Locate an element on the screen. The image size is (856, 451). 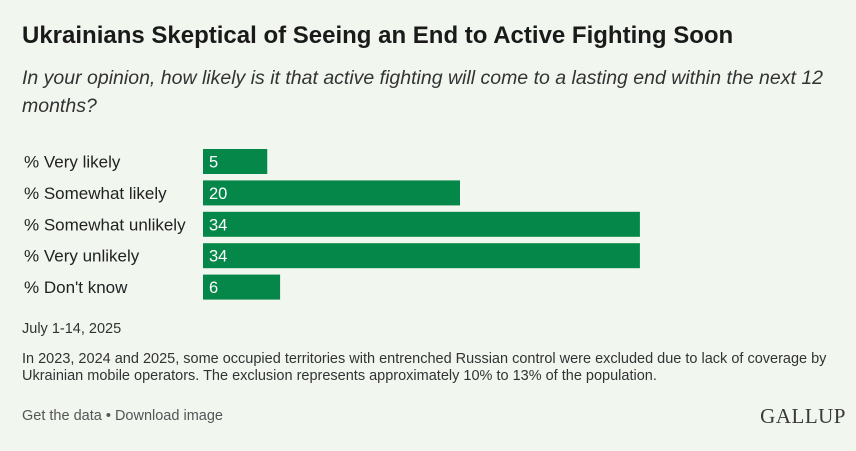
value-label: 5 is located at coordinates (213, 163).